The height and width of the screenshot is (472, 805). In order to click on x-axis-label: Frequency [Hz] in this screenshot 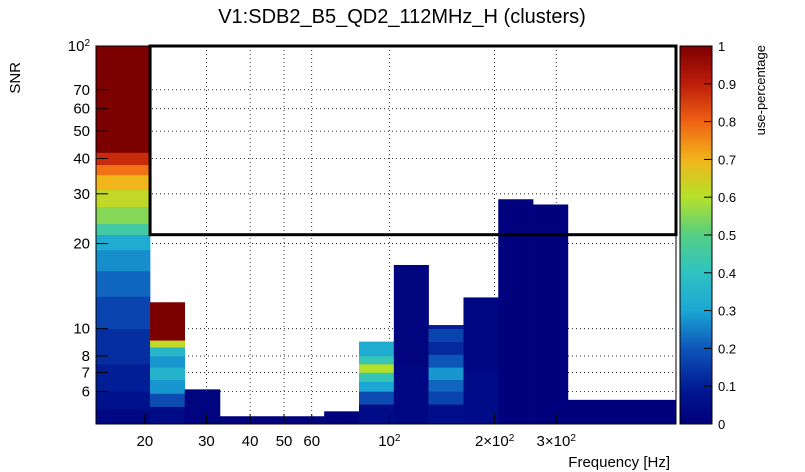, I will do `click(619, 462)`.